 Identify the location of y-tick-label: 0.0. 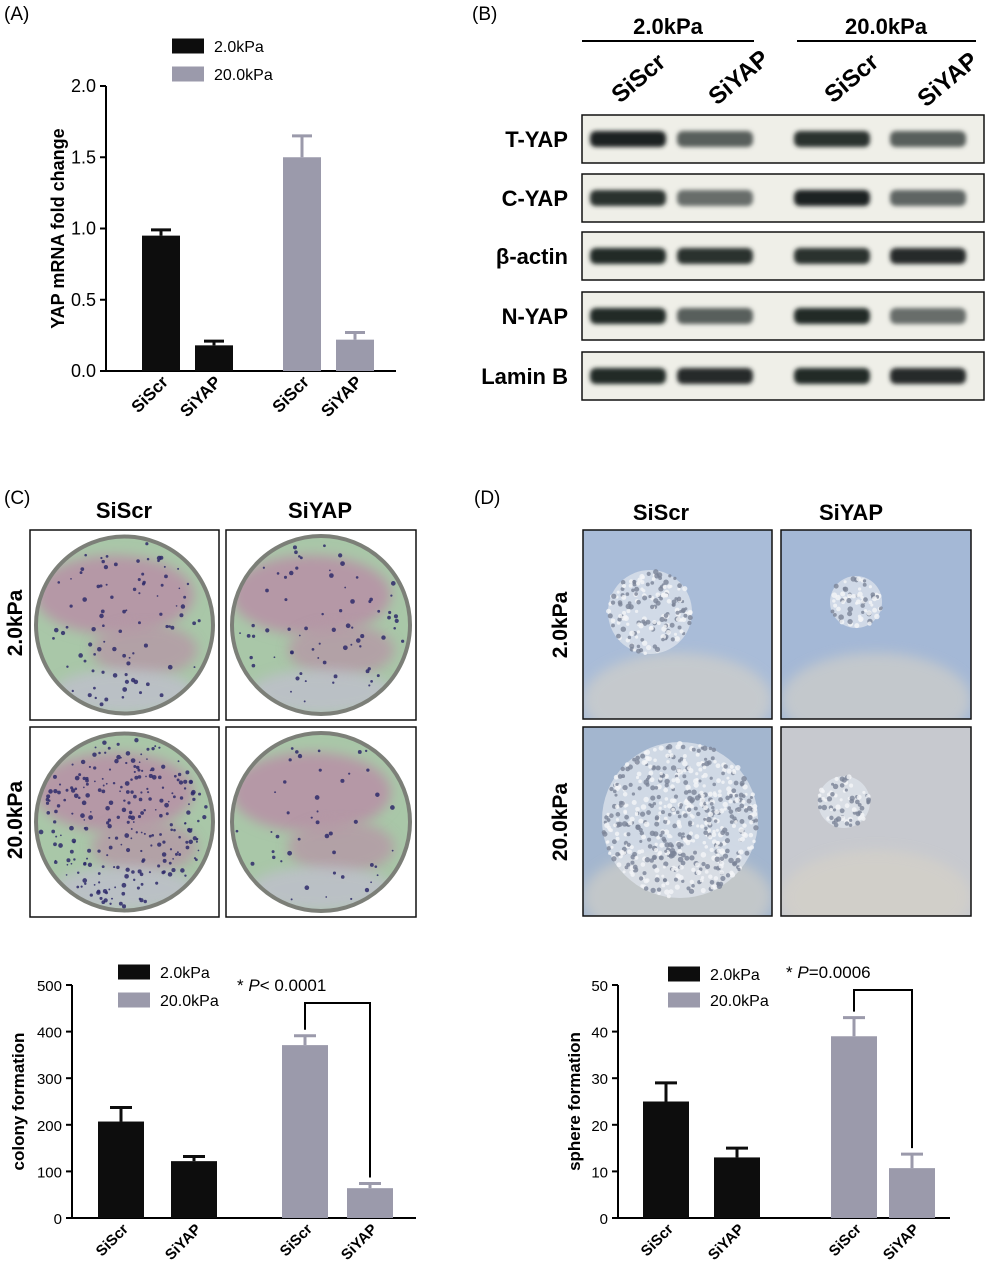
(83, 371).